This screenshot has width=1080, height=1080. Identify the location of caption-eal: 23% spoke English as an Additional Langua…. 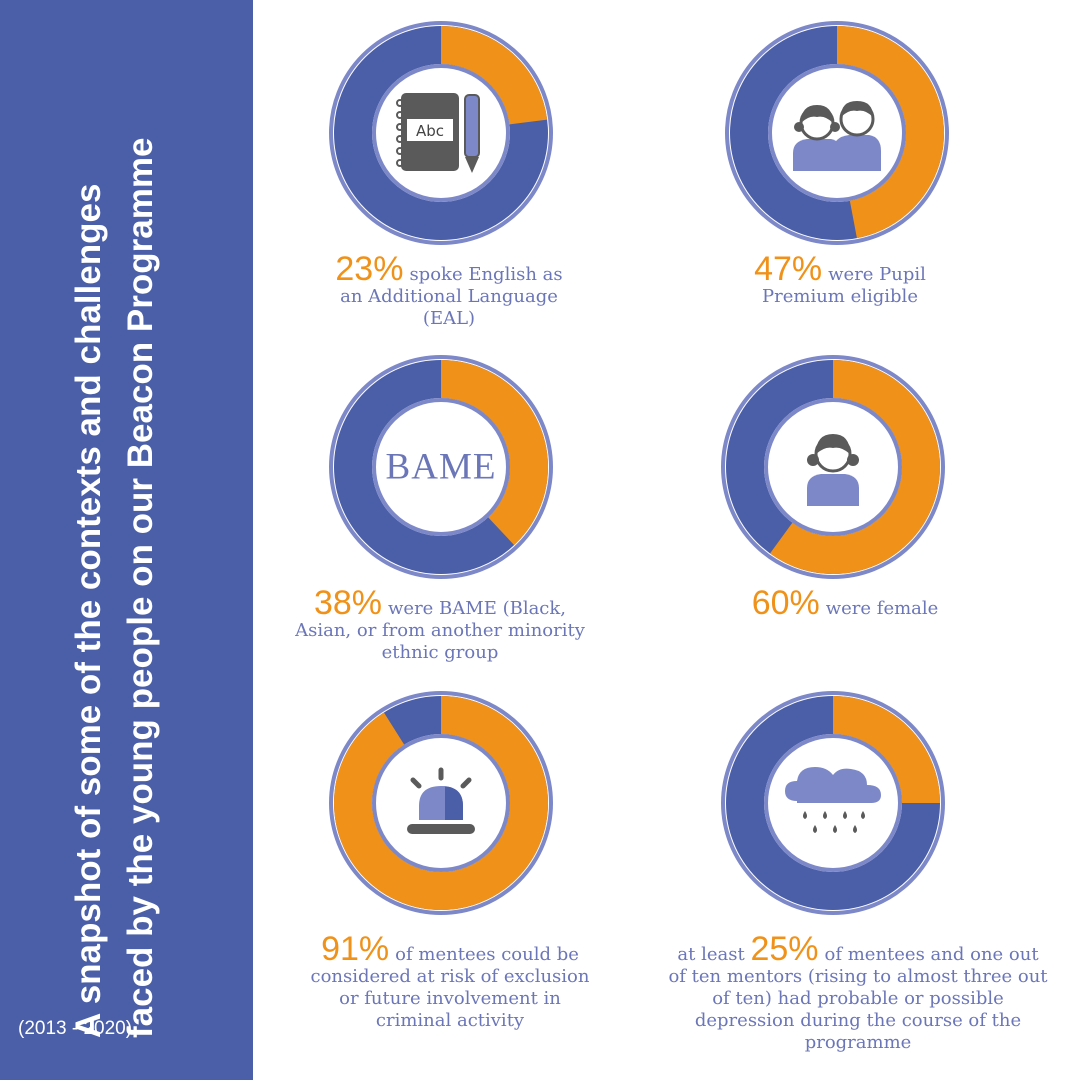
(449, 291).